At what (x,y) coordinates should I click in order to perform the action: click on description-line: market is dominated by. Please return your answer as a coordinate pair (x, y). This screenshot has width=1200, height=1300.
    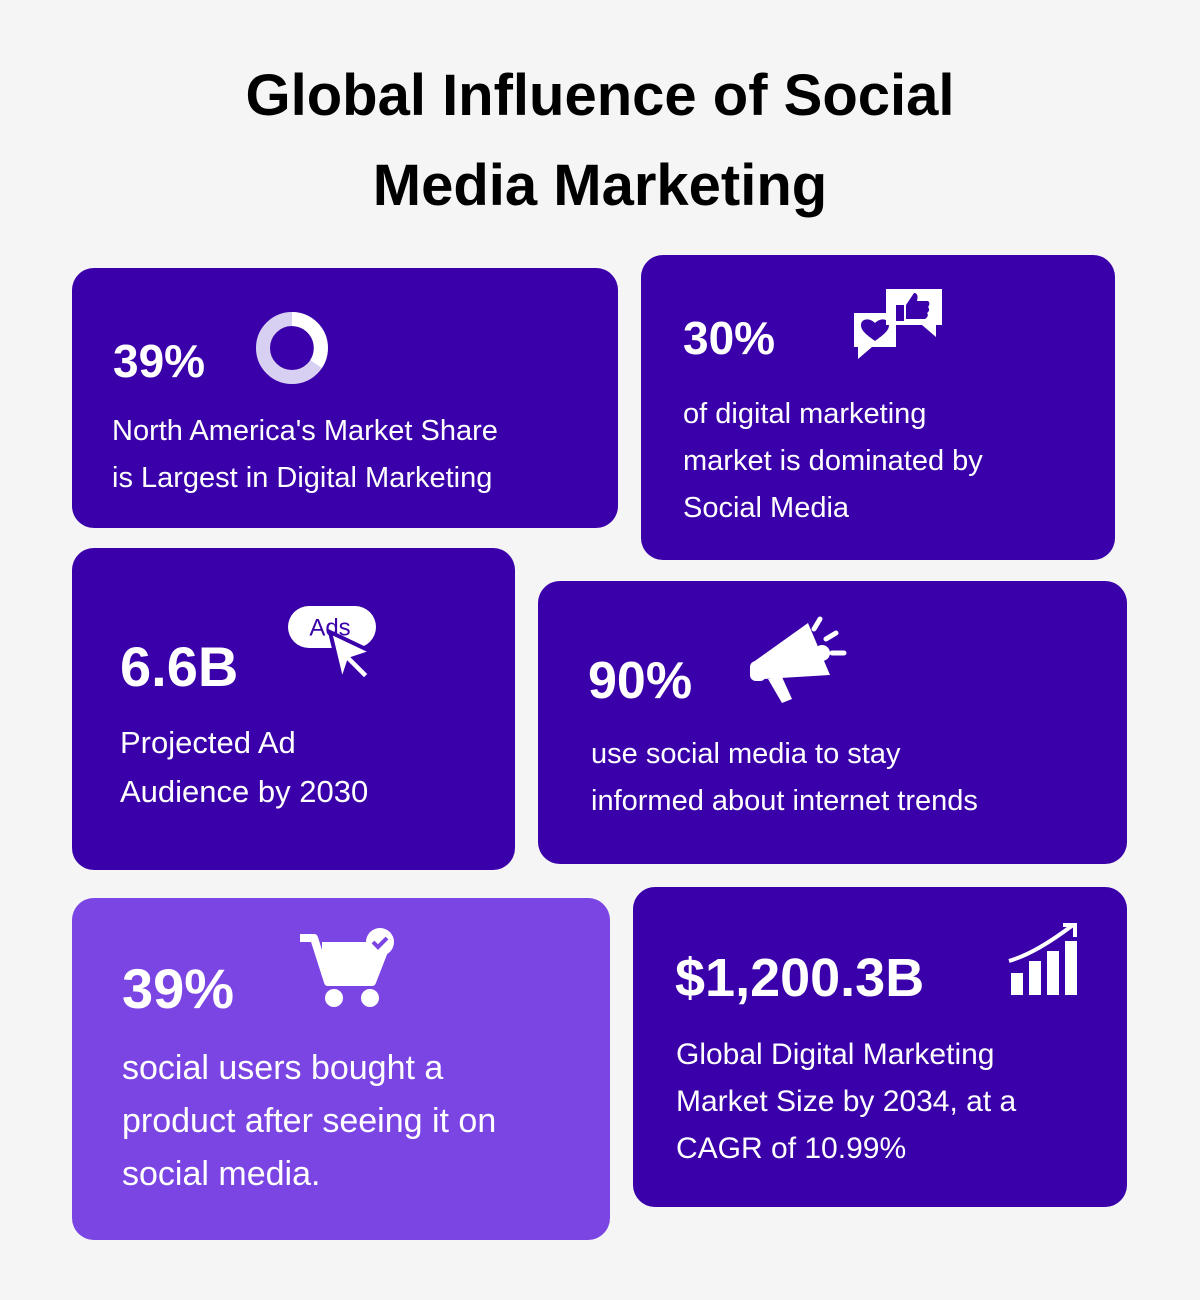
    Looking at the image, I should click on (833, 461).